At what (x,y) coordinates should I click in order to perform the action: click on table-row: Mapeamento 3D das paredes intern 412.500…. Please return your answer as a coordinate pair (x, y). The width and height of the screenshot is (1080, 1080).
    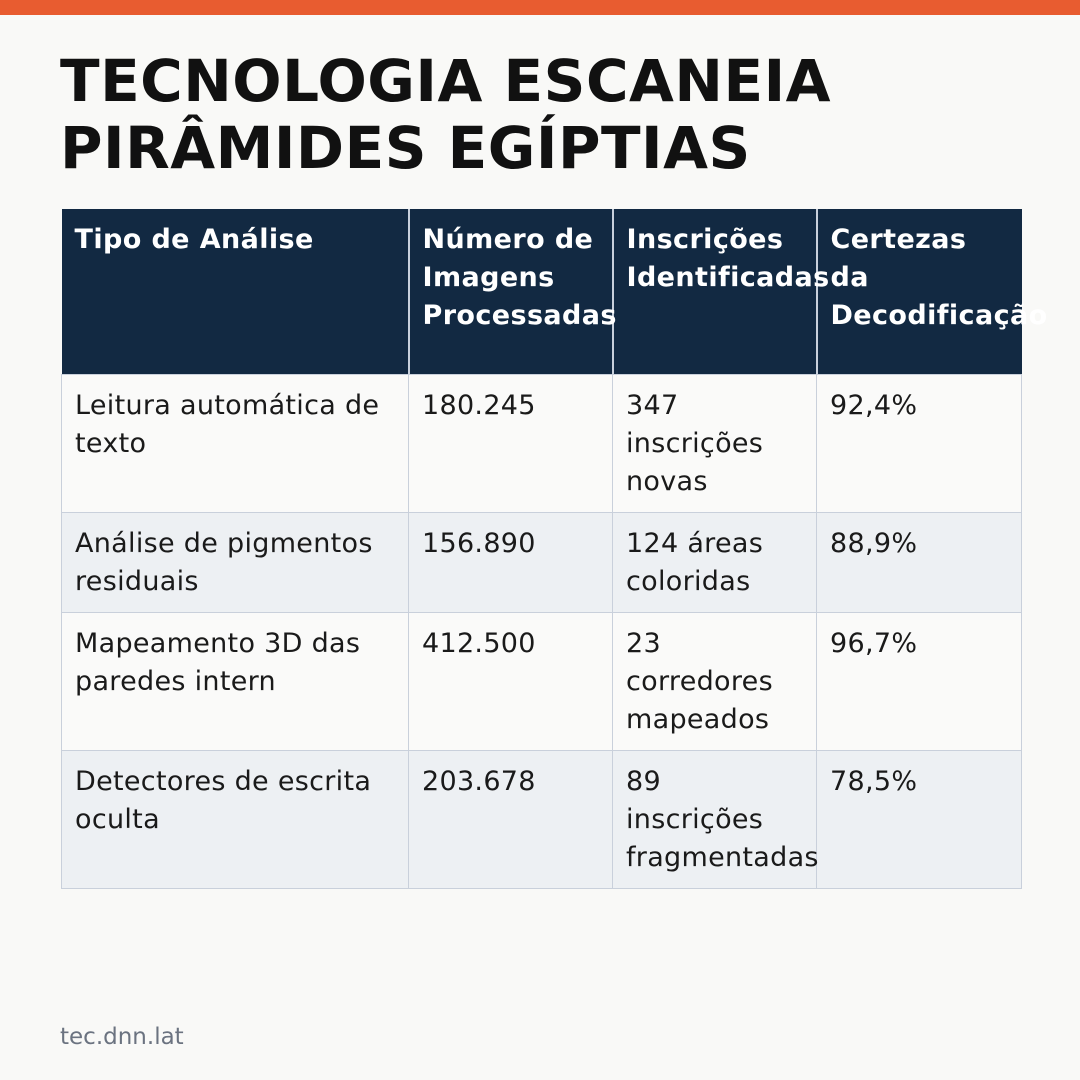
    Looking at the image, I should click on (541, 681).